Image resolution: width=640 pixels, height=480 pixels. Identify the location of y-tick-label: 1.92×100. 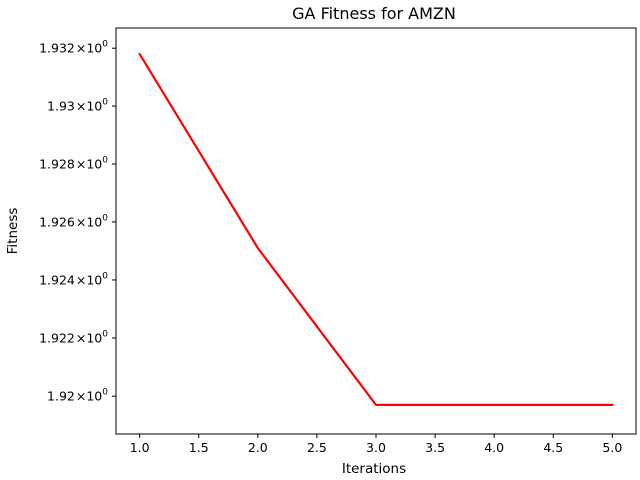
(77, 396).